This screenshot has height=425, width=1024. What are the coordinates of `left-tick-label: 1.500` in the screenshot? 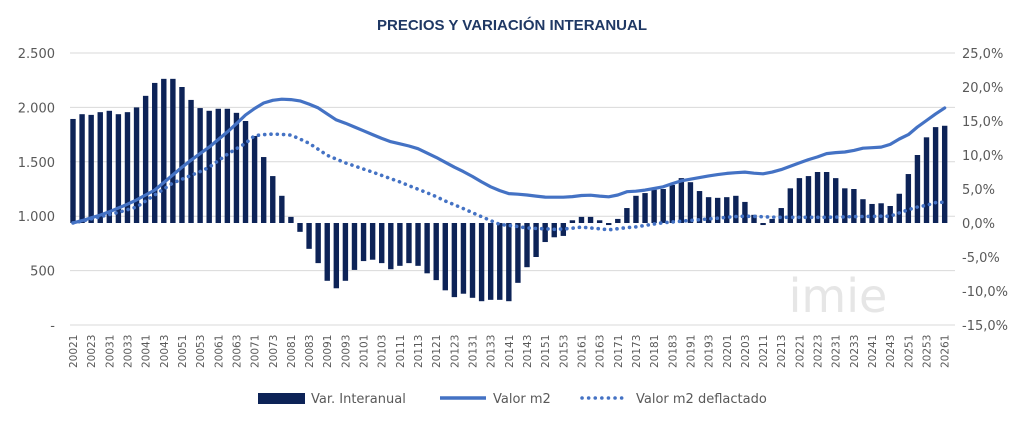 It's located at (36, 163).